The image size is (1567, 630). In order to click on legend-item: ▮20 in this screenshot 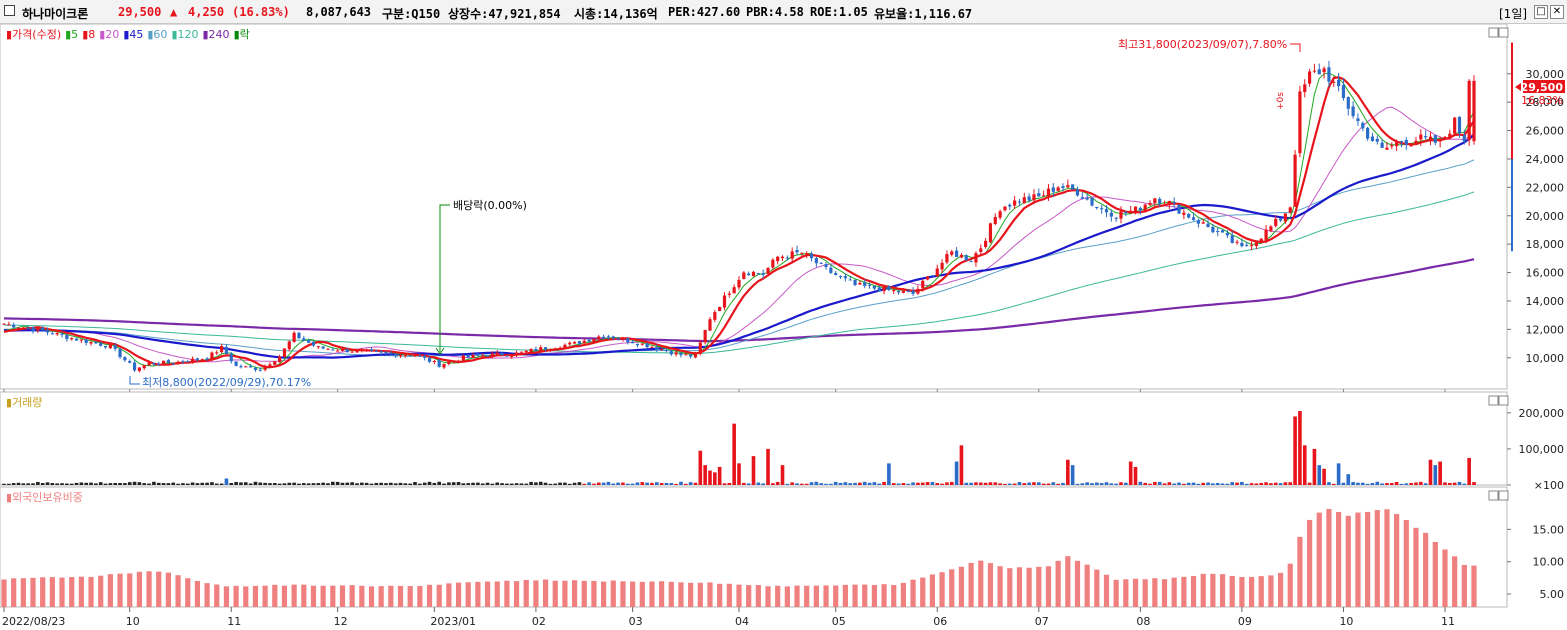, I will do `click(109, 34)`.